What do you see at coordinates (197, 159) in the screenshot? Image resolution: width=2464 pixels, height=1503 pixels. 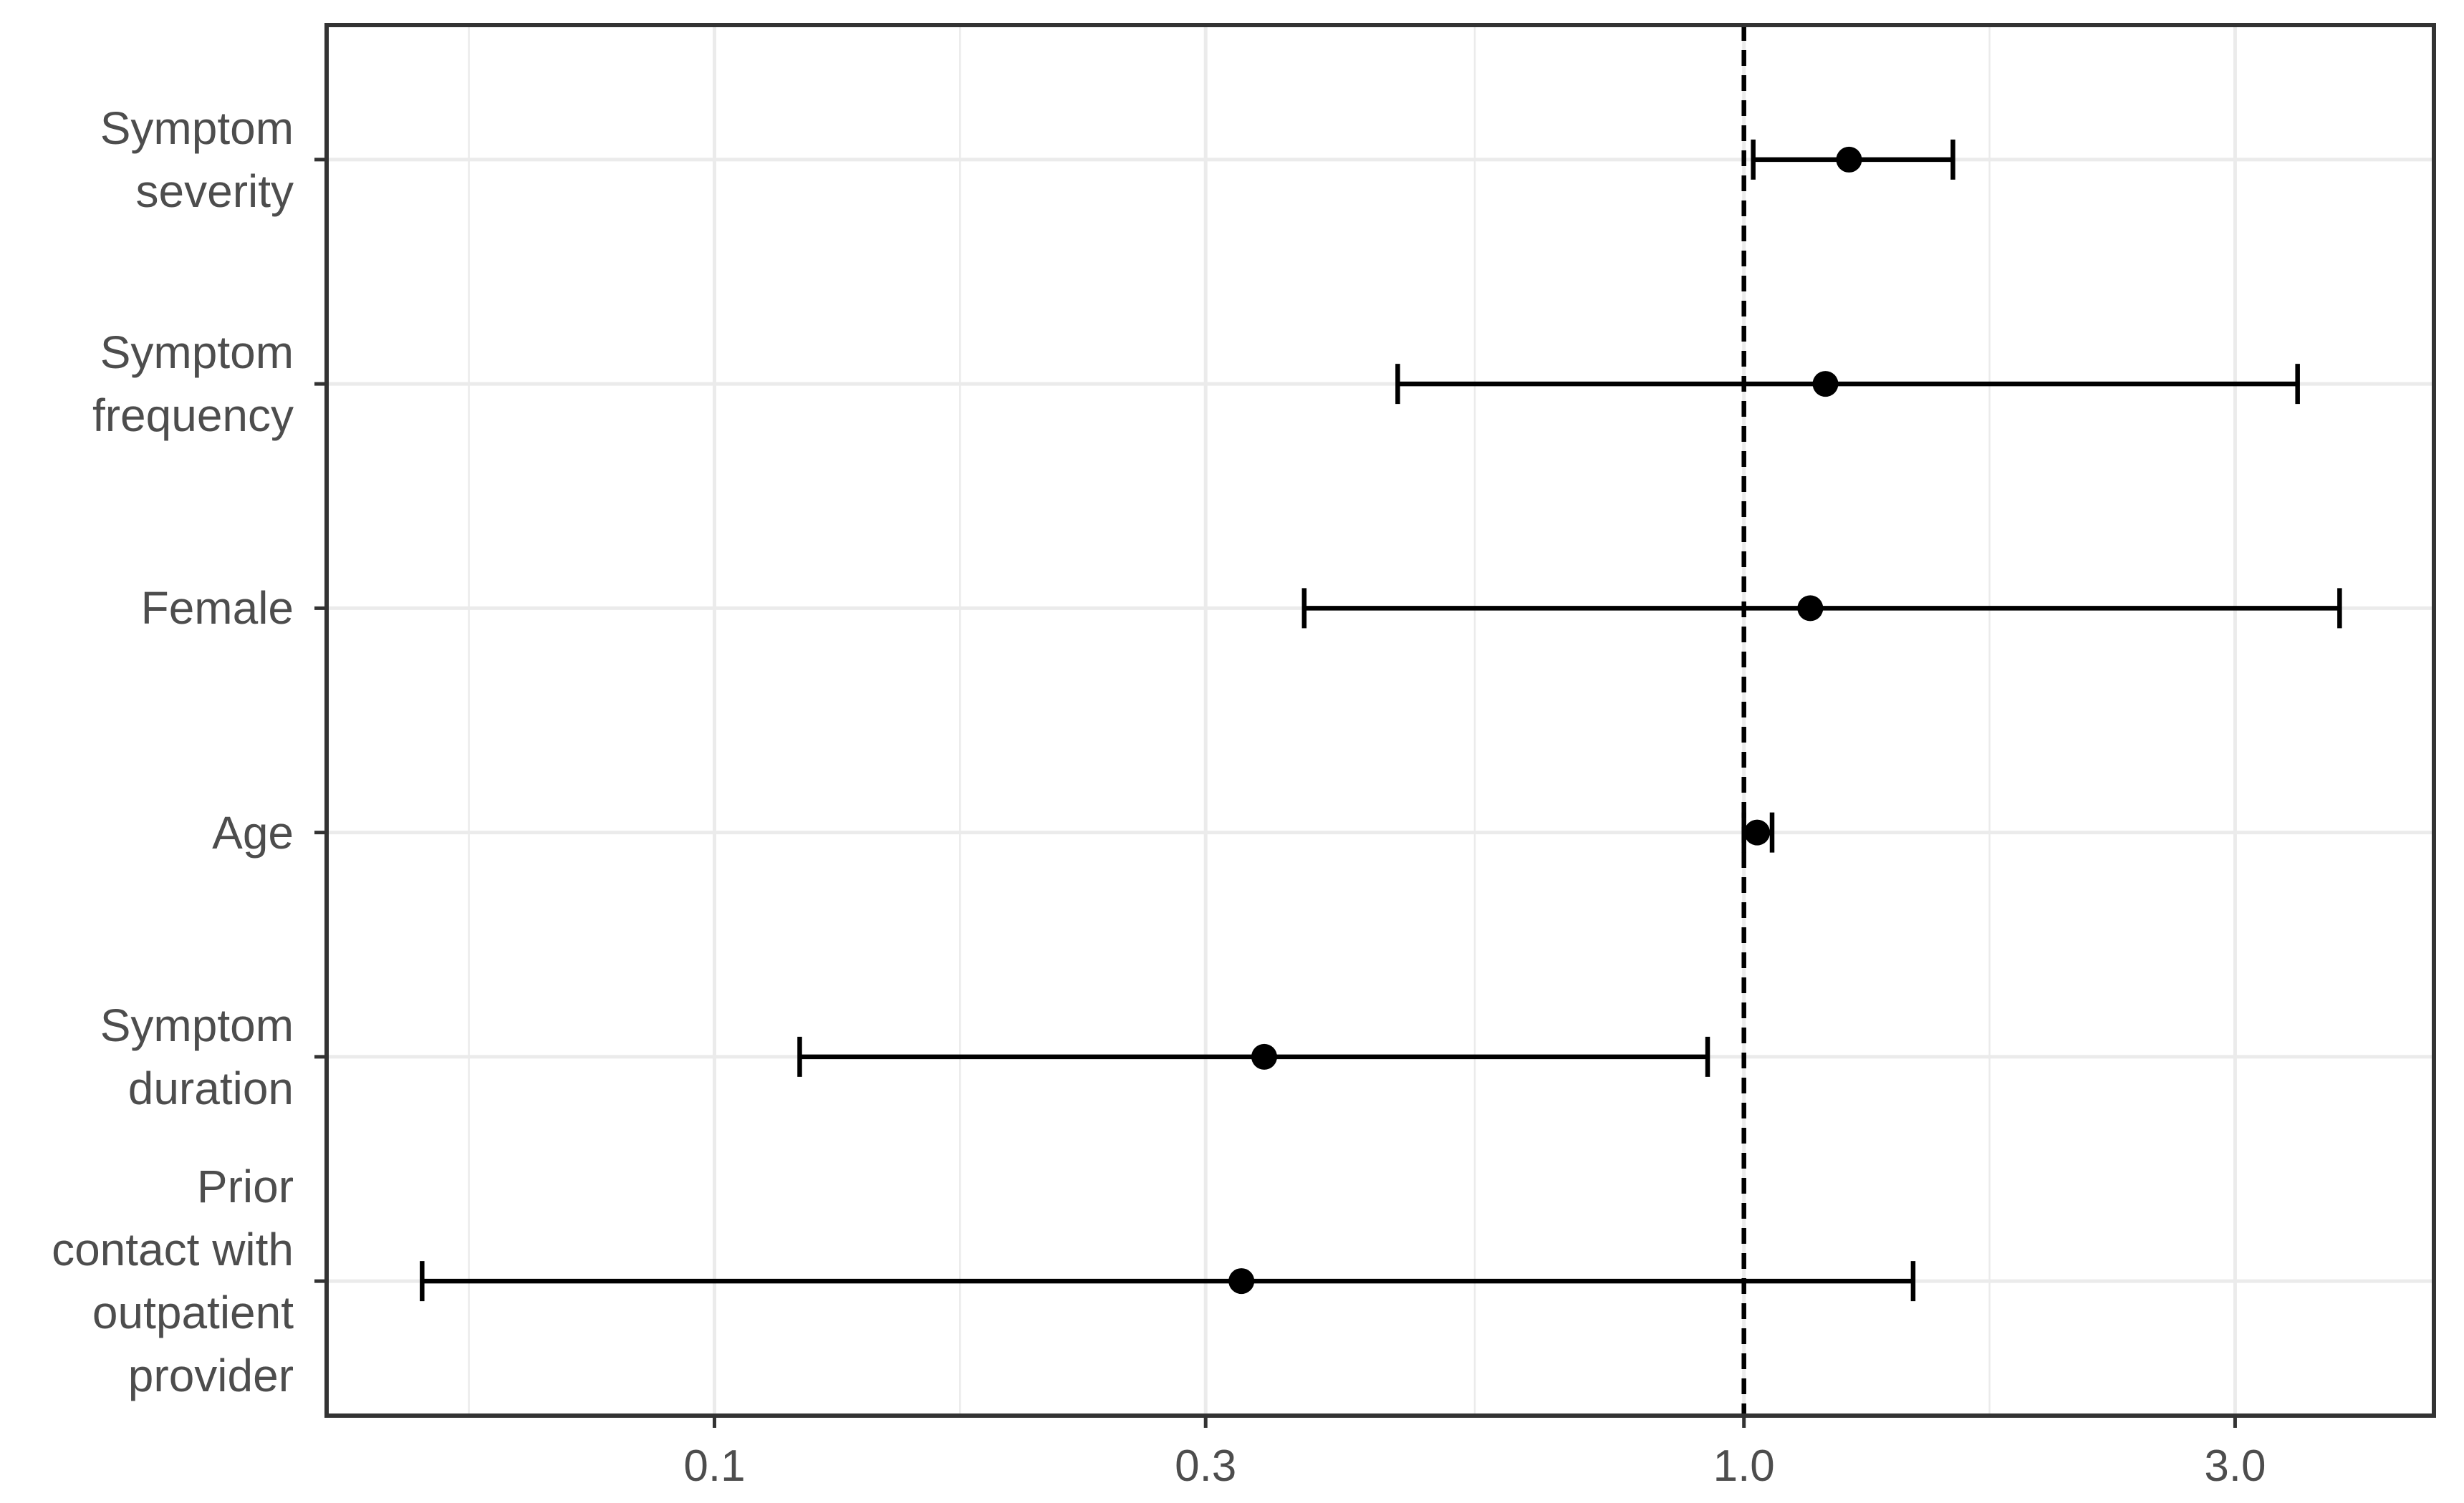 I see `y-tick-label: Symptom severity` at bounding box center [197, 159].